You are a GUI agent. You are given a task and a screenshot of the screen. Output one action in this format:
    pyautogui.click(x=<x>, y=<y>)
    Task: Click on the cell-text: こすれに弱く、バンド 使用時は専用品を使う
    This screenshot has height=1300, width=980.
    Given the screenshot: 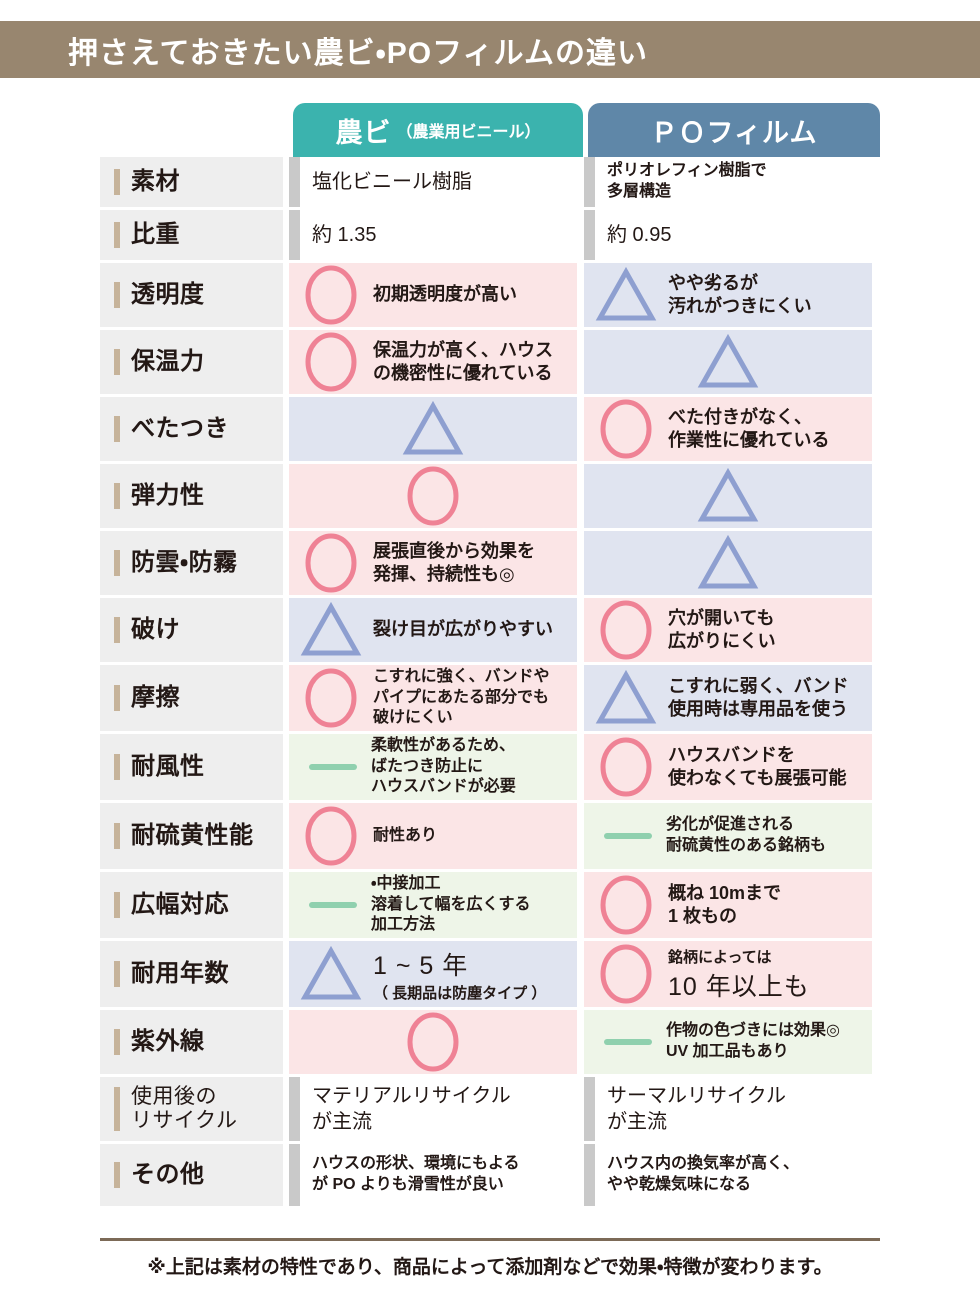 What is the action you would take?
    pyautogui.click(x=758, y=697)
    